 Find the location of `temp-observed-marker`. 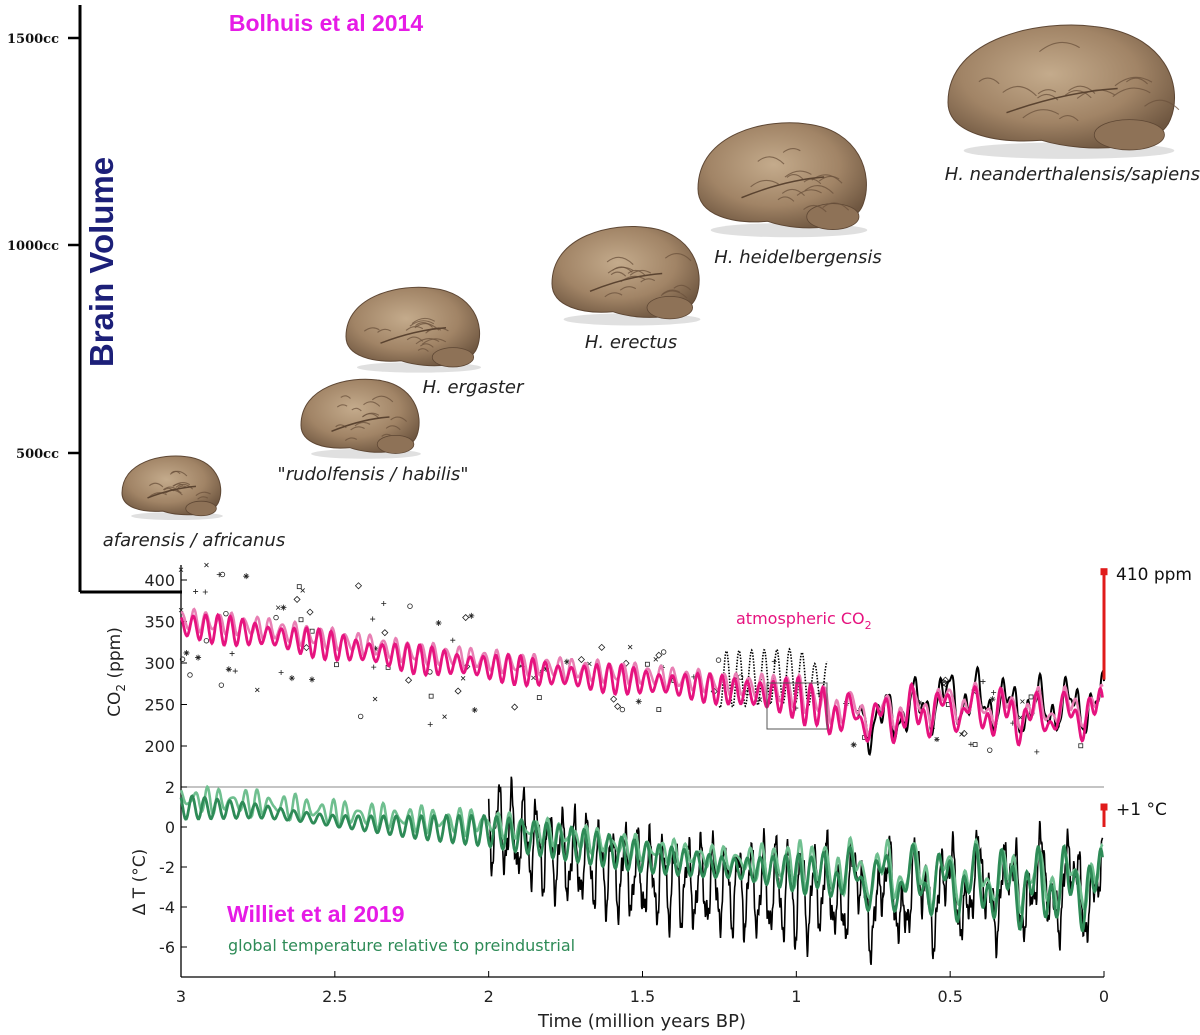

temp-observed-marker is located at coordinates (1104, 807).